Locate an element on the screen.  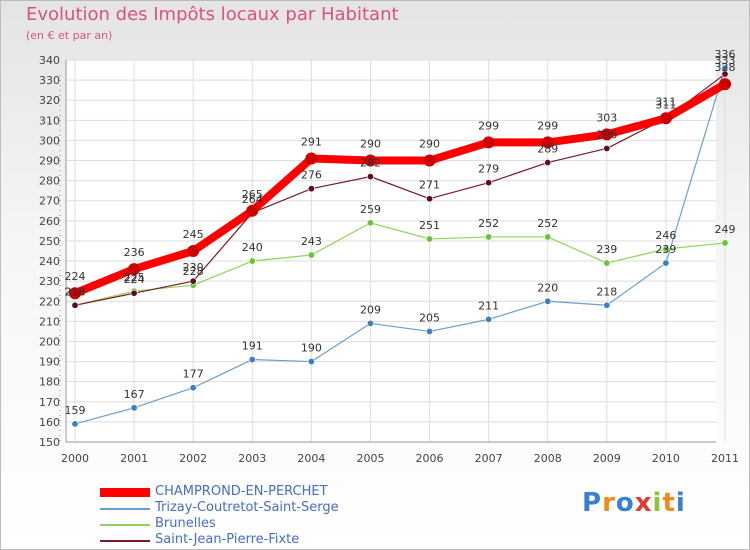
chart-title: Evolution des Impôts locaux par Habitant is located at coordinates (212, 14).